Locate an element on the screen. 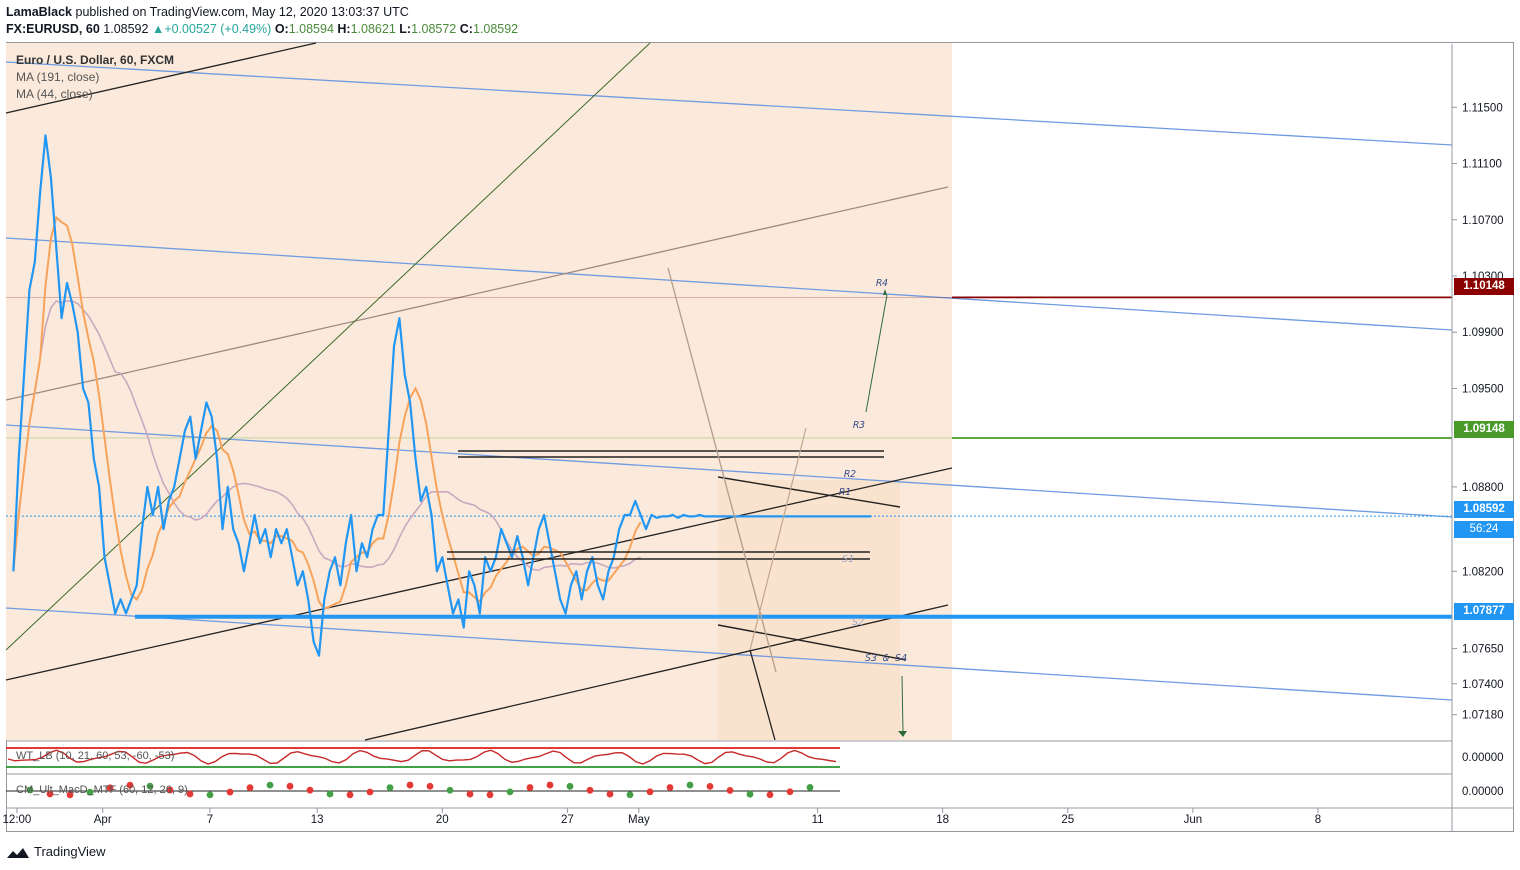  x-tick-label: Apr is located at coordinates (103, 820).